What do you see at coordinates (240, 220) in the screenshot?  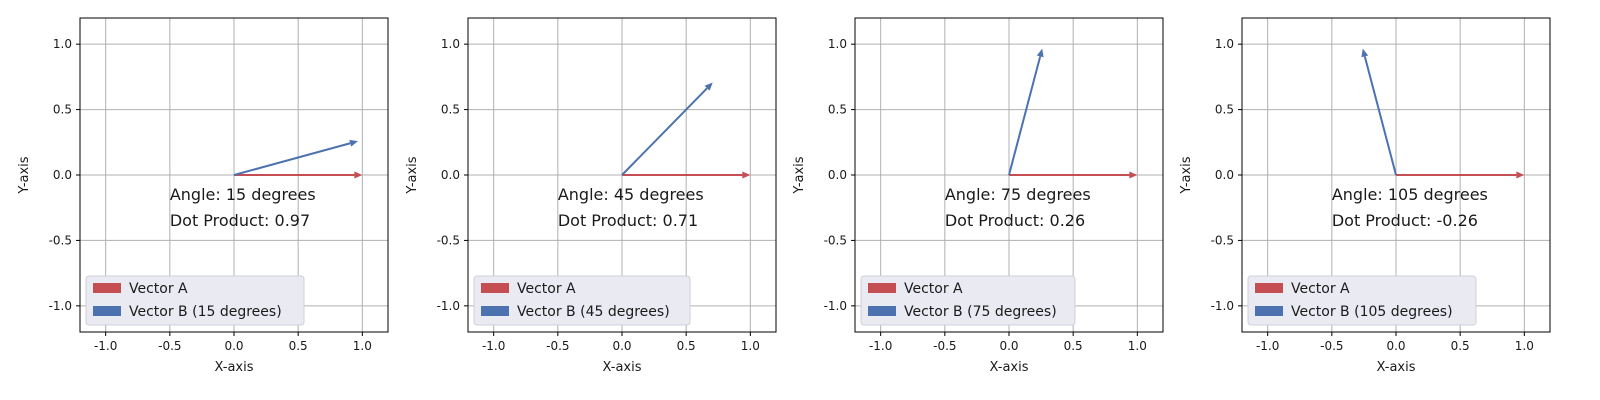 I see `dot-product-annotation: Dot Product: 0.97` at bounding box center [240, 220].